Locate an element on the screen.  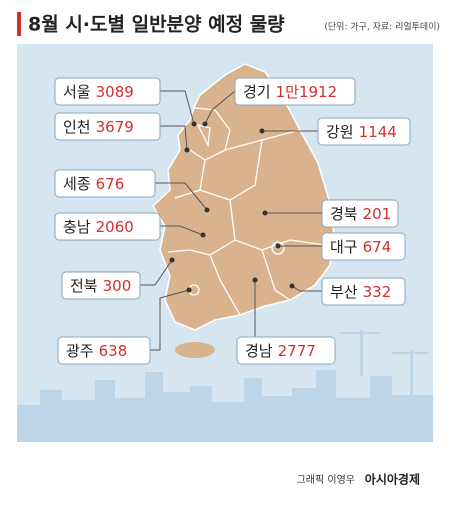
region-name: 부산 is located at coordinates (344, 292).